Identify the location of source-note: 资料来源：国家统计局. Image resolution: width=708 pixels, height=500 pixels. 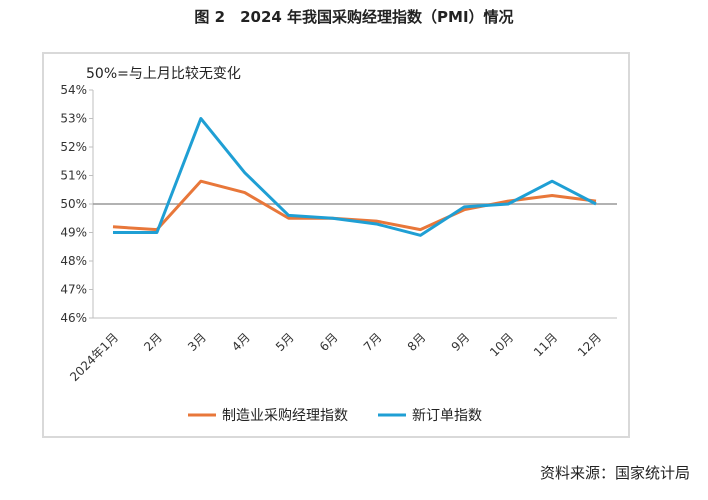
(614, 473).